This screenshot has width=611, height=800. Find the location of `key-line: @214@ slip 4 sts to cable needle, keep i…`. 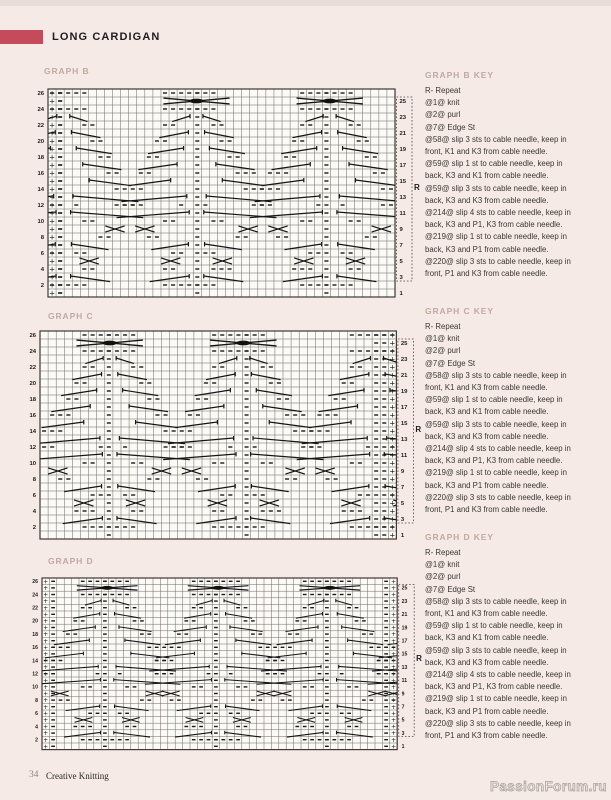

key-line: @214@ slip 4 sts to cable needle, keep i… is located at coordinates (498, 213).